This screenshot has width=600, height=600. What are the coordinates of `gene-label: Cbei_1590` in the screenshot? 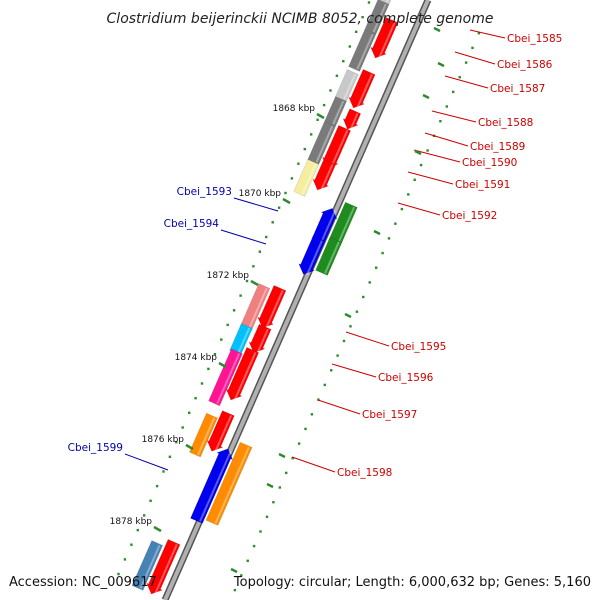 It's located at (489, 163).